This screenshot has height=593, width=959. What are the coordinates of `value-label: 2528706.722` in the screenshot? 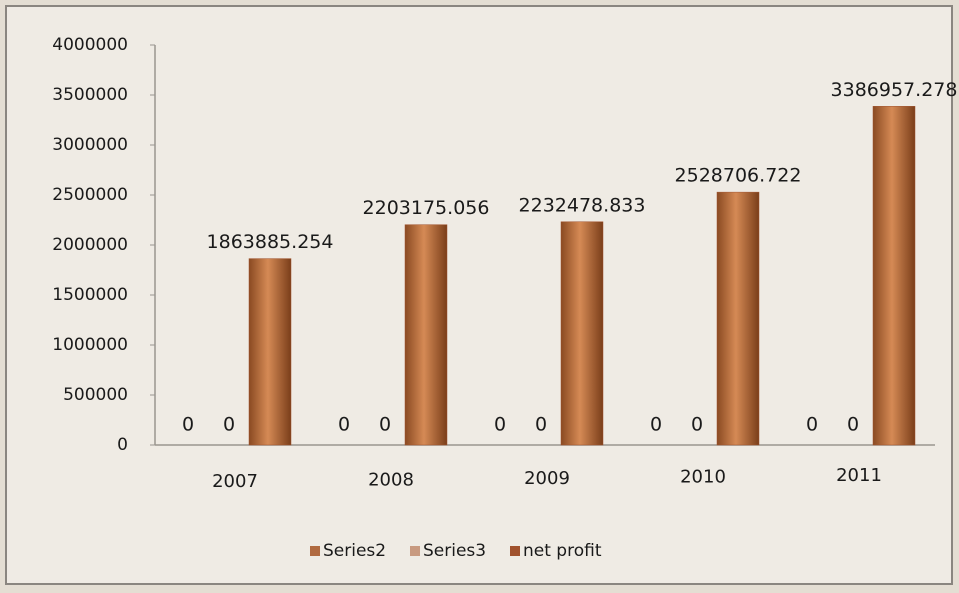 It's located at (738, 176).